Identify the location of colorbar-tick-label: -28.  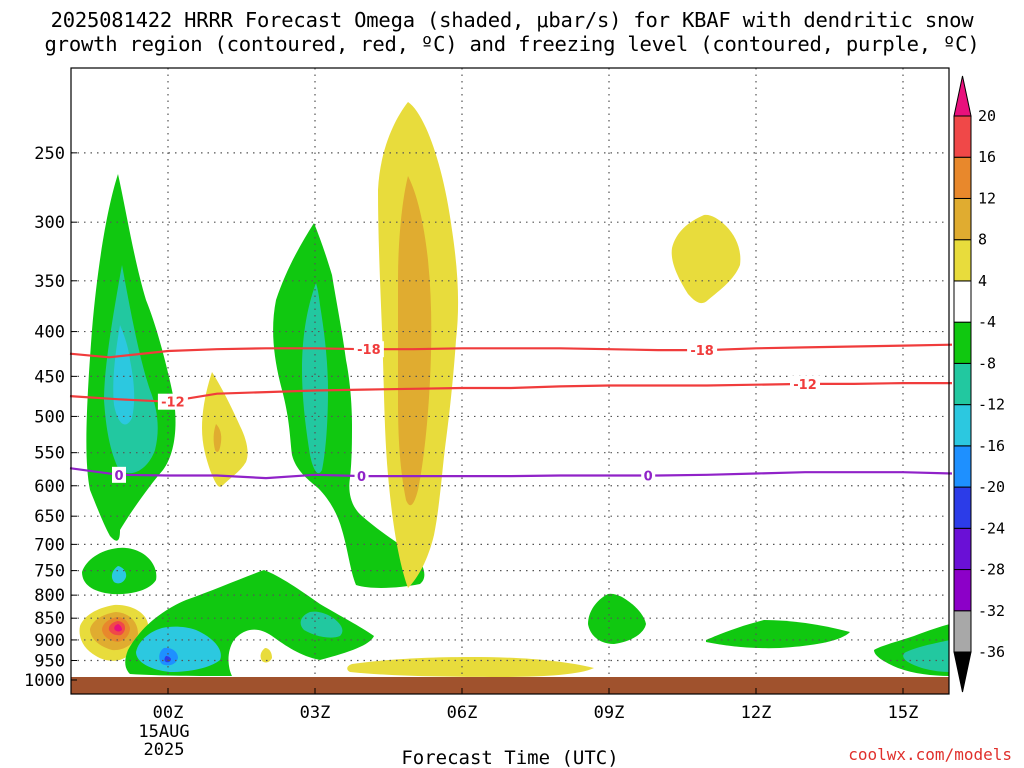
(991, 570).